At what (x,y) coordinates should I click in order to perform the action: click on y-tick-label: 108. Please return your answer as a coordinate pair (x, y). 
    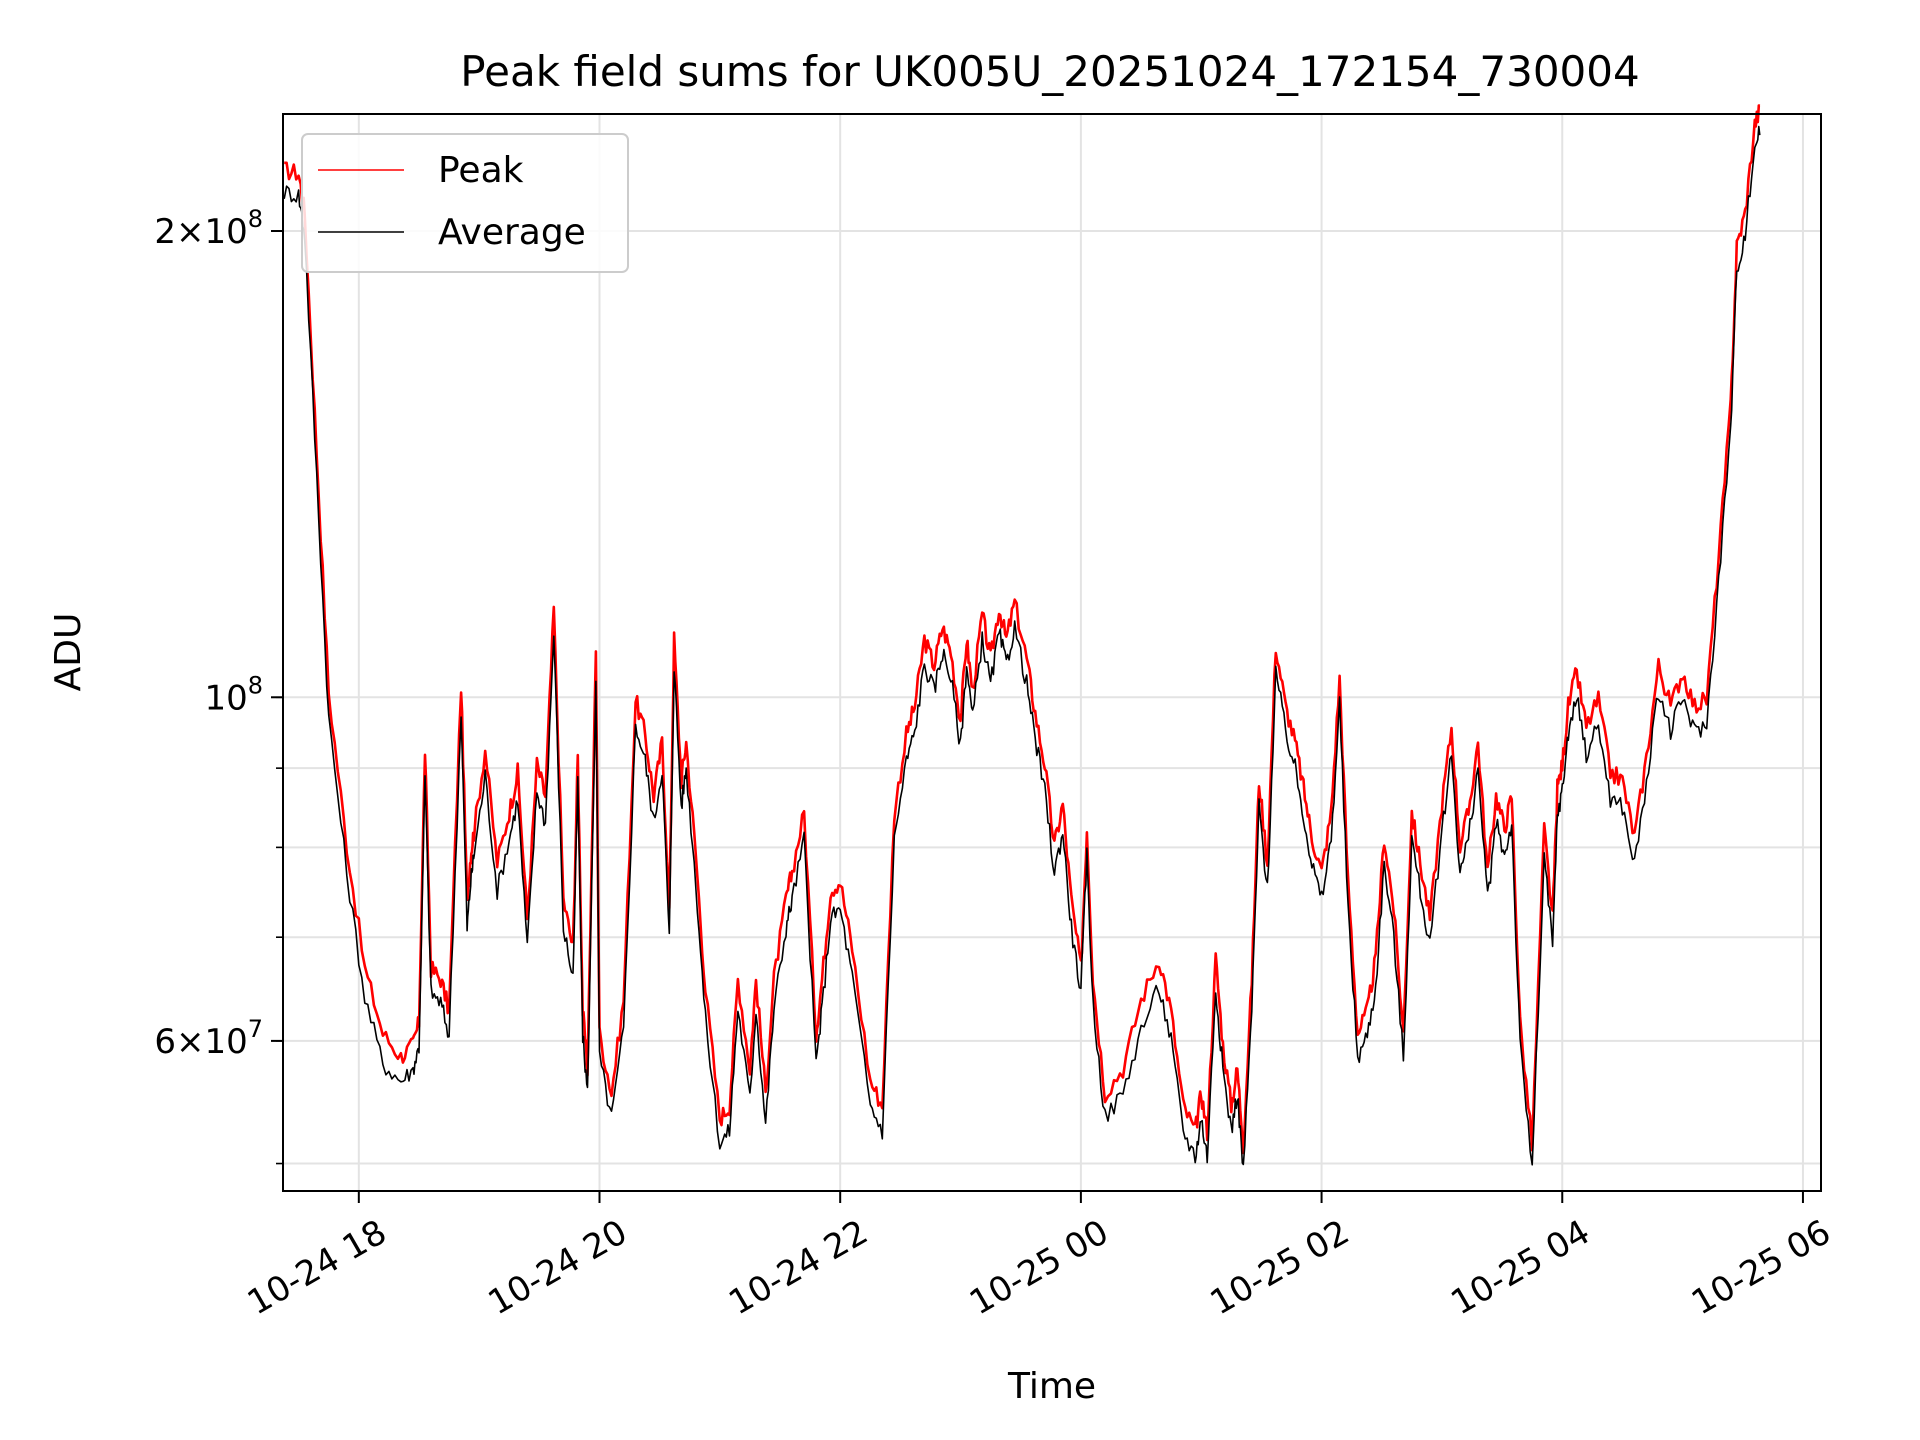
    Looking at the image, I should click on (233, 694).